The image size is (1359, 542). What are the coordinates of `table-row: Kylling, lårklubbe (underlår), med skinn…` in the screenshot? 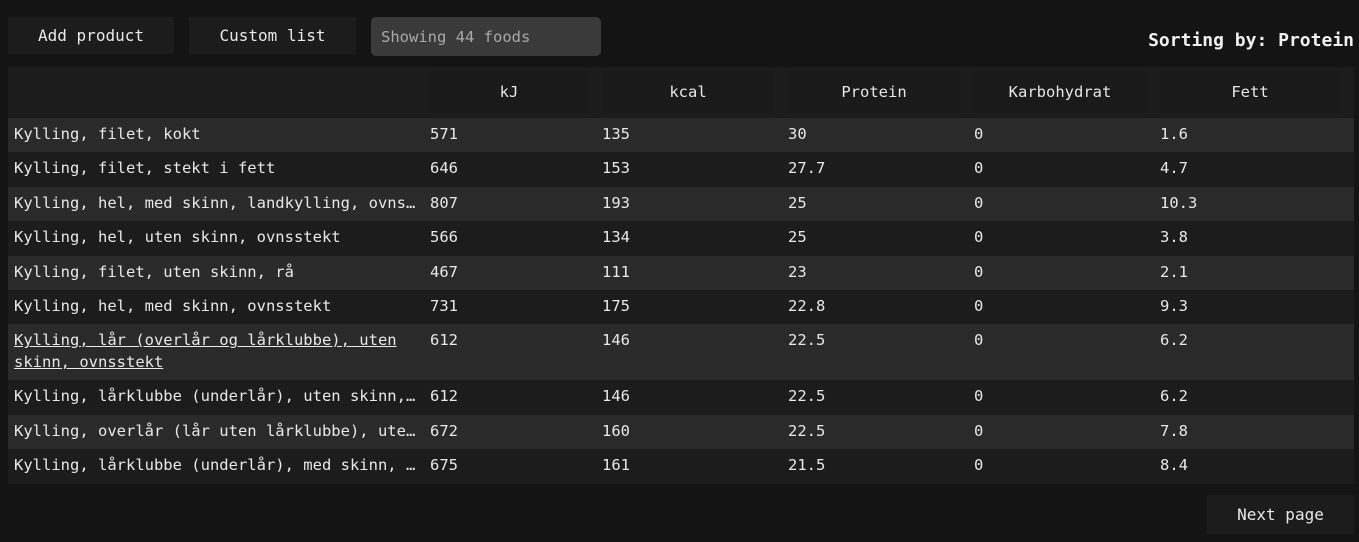 It's located at (681, 466).